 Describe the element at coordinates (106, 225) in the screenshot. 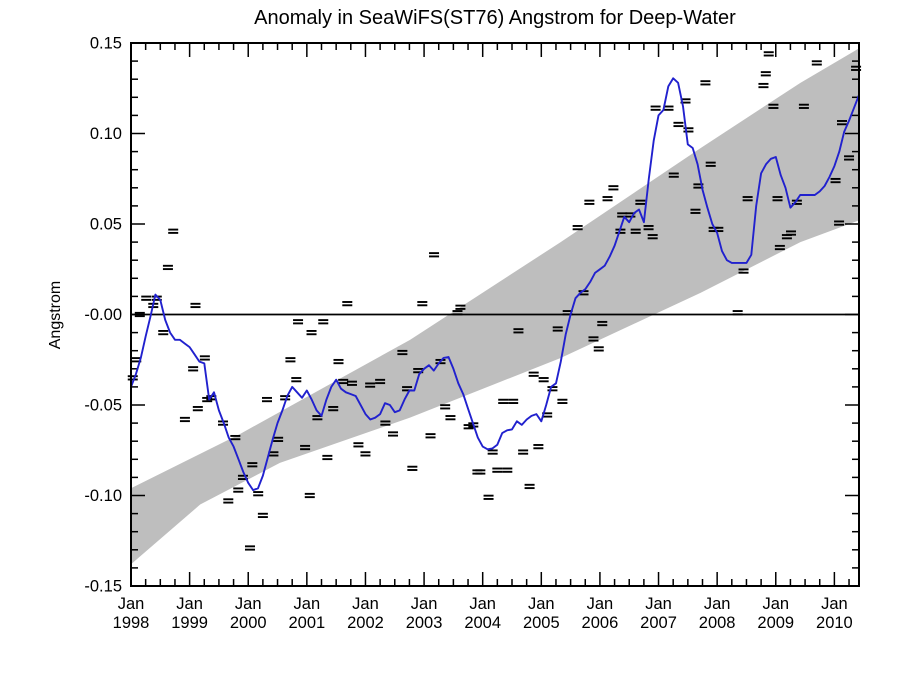

I see `y-tick-label: 0.05` at that location.